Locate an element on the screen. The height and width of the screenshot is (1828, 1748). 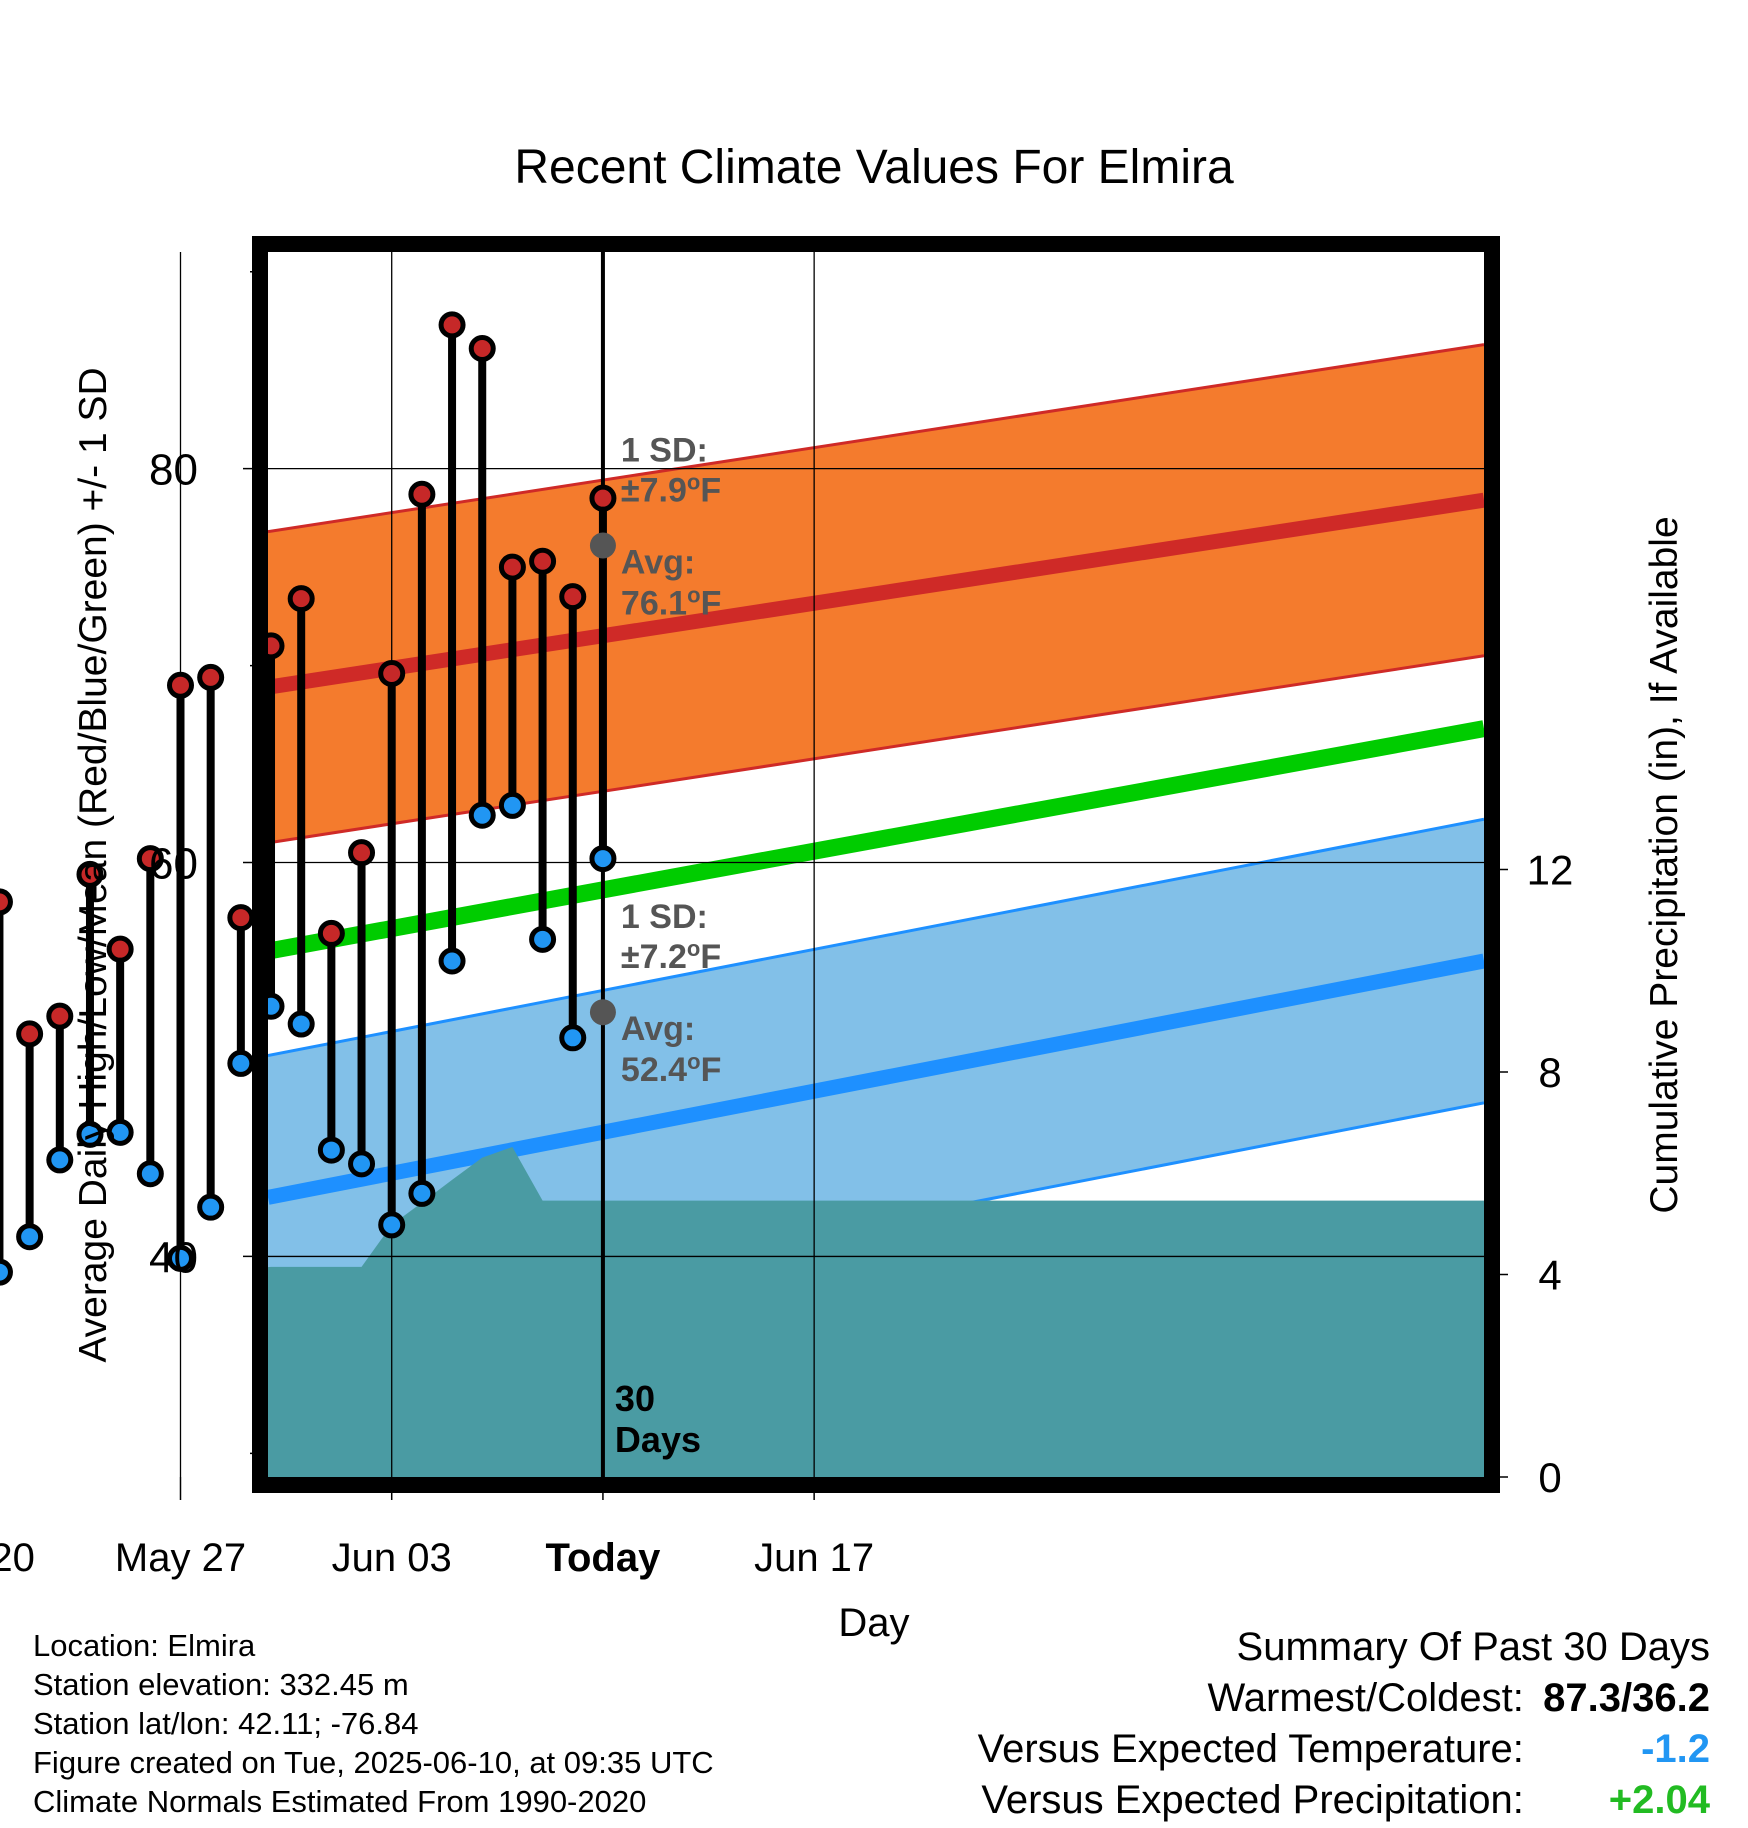
y2-tick-label: 4 is located at coordinates (1549, 1275).